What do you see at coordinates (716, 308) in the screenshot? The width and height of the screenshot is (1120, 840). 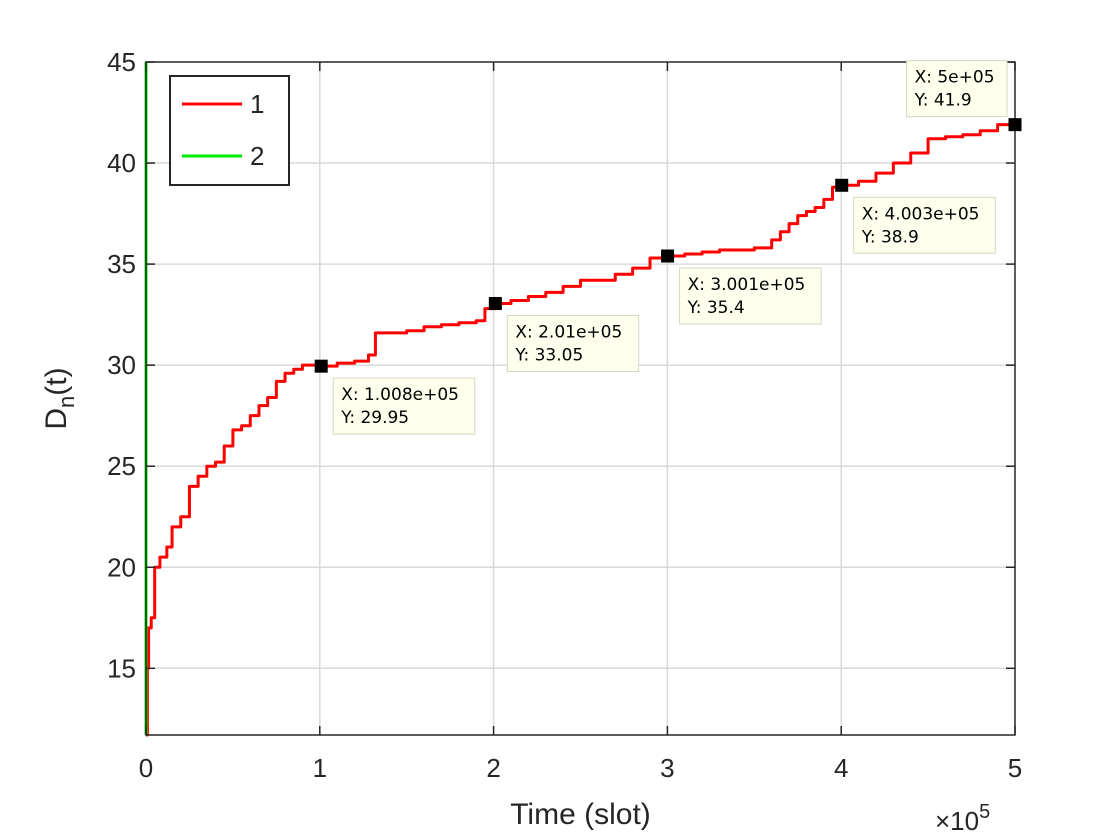 I see `datatip-y-text: Y: 35.4` at bounding box center [716, 308].